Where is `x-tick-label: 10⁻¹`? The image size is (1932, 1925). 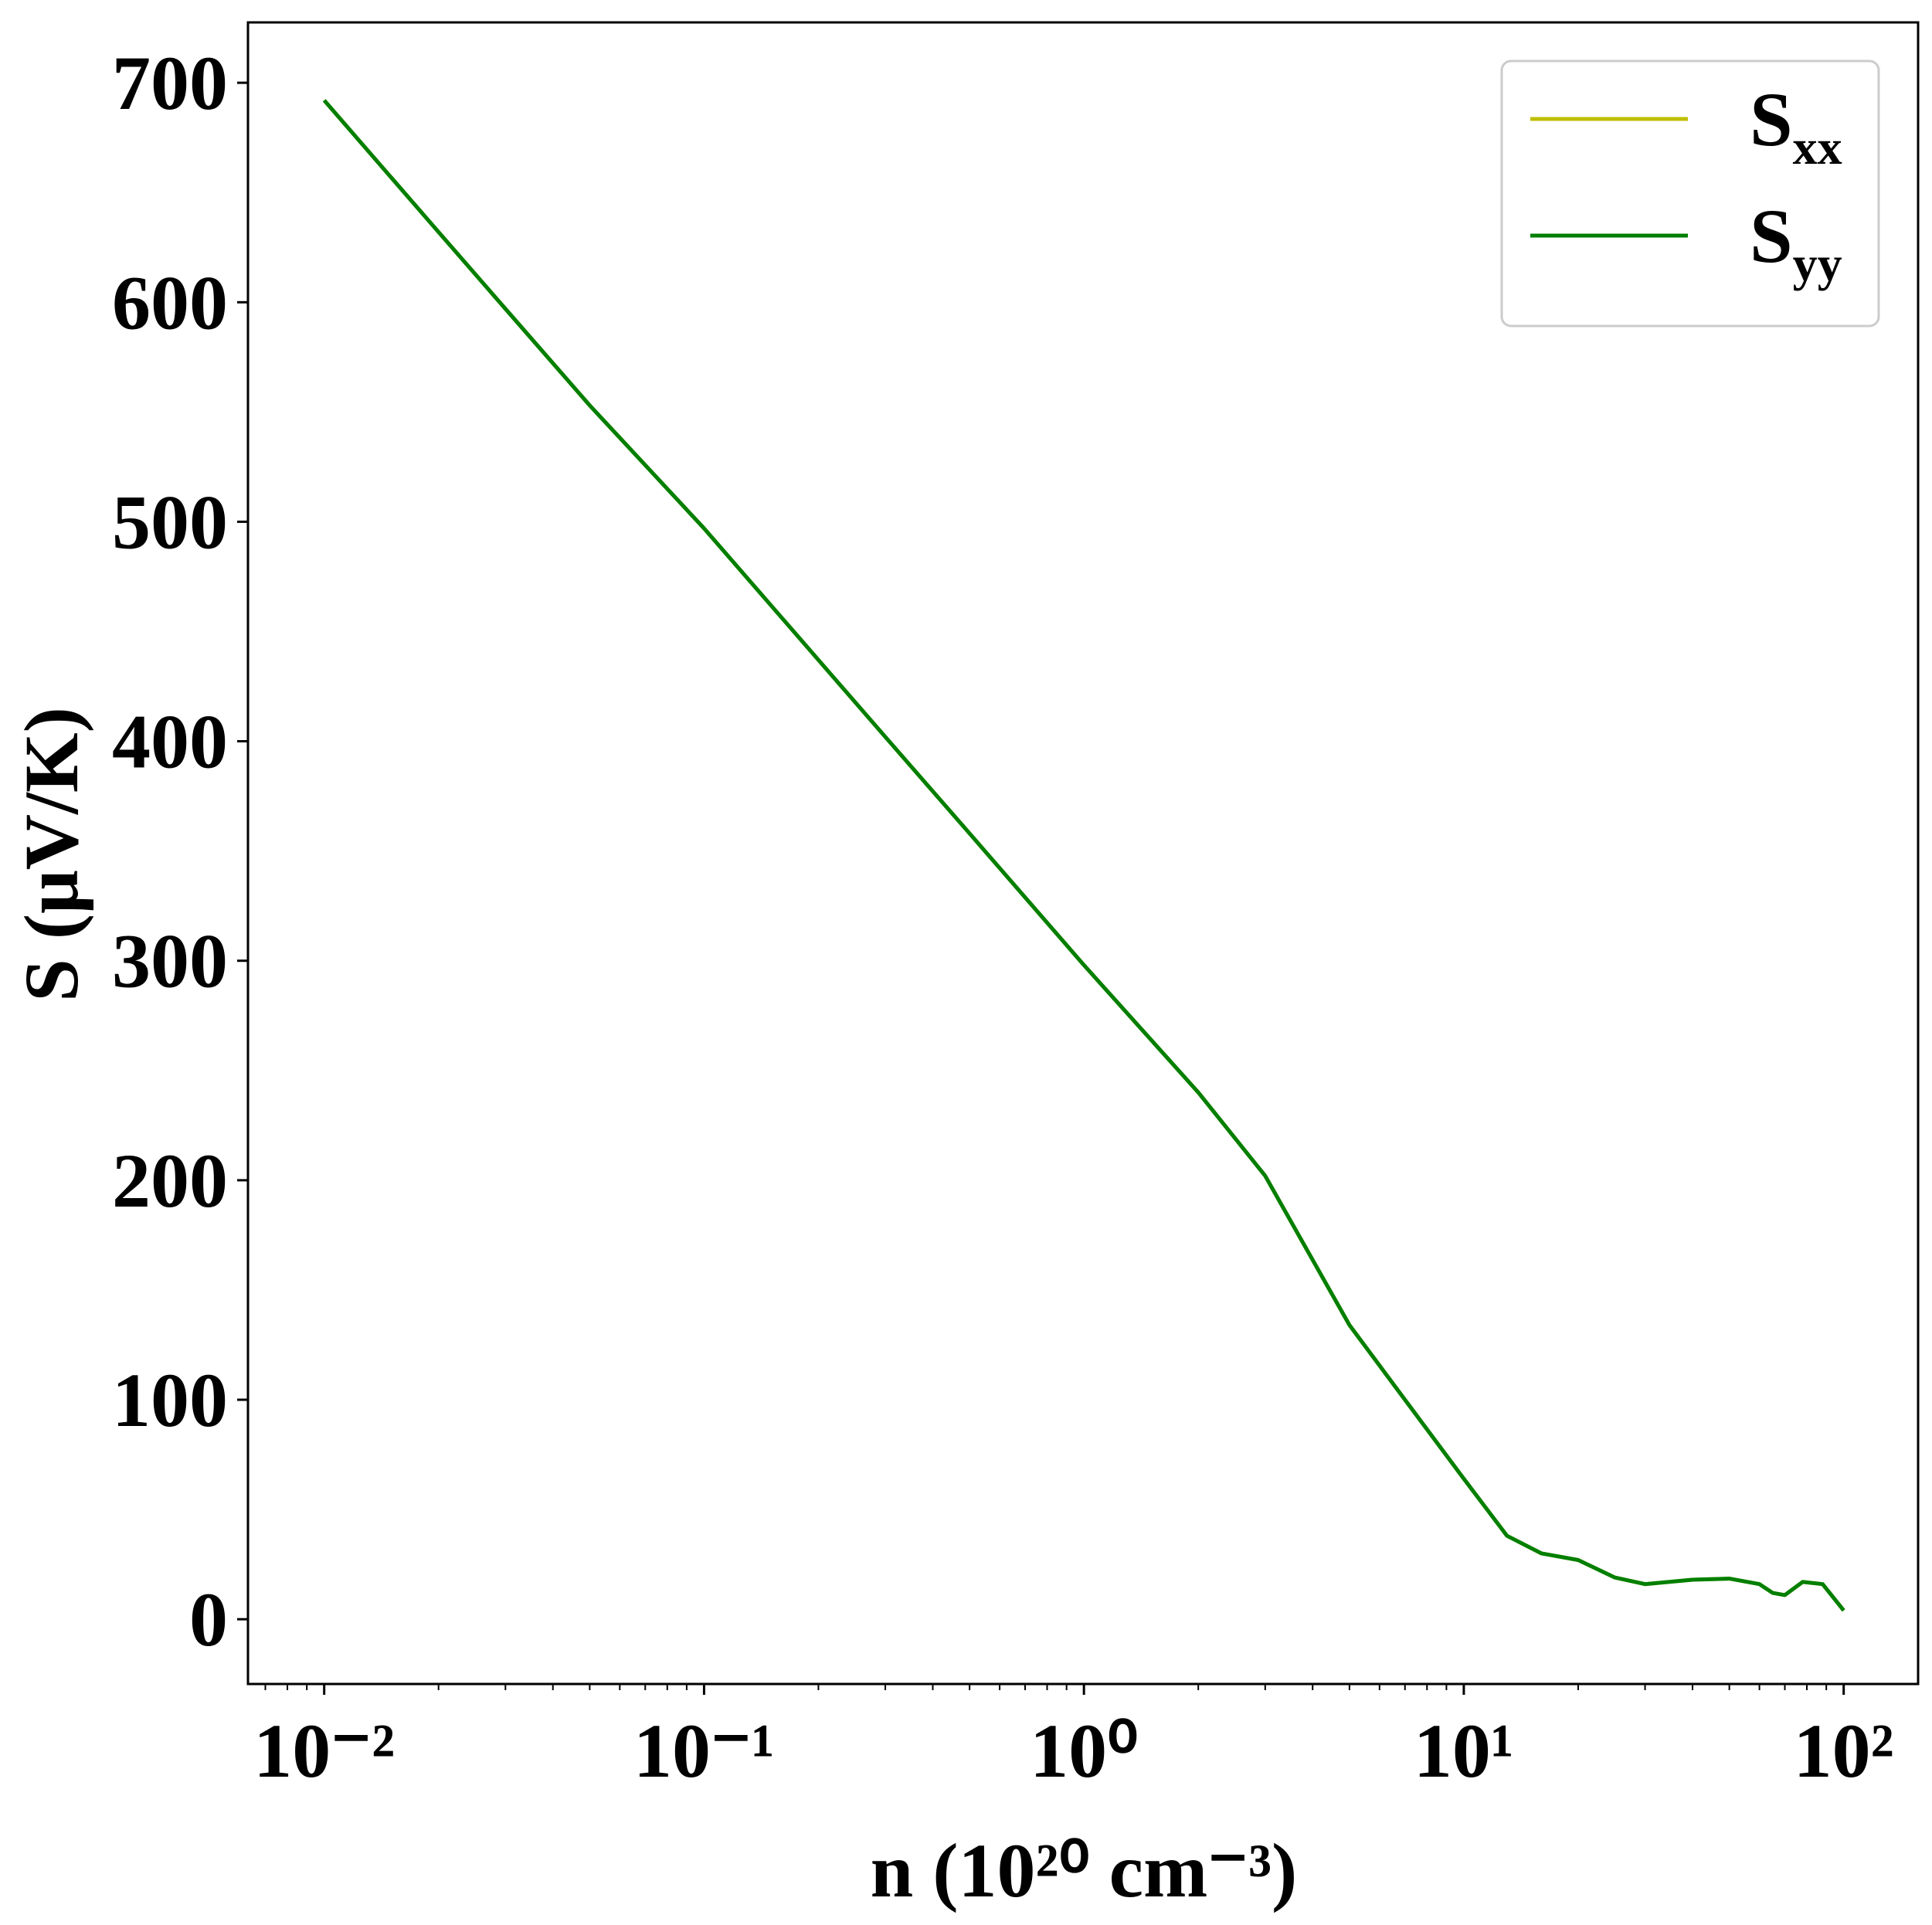 x-tick-label: 10⁻¹ is located at coordinates (704, 1751).